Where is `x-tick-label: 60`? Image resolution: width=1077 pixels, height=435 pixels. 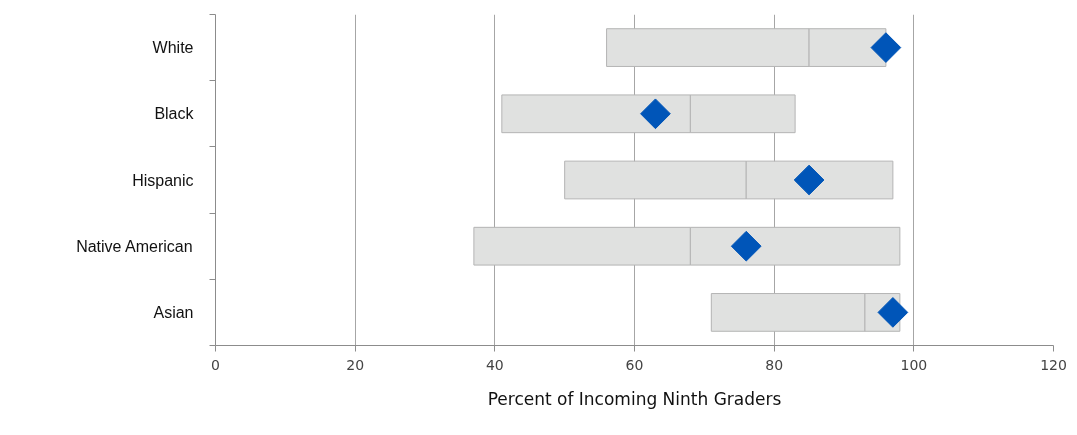
x-tick-label: 60 is located at coordinates (634, 364).